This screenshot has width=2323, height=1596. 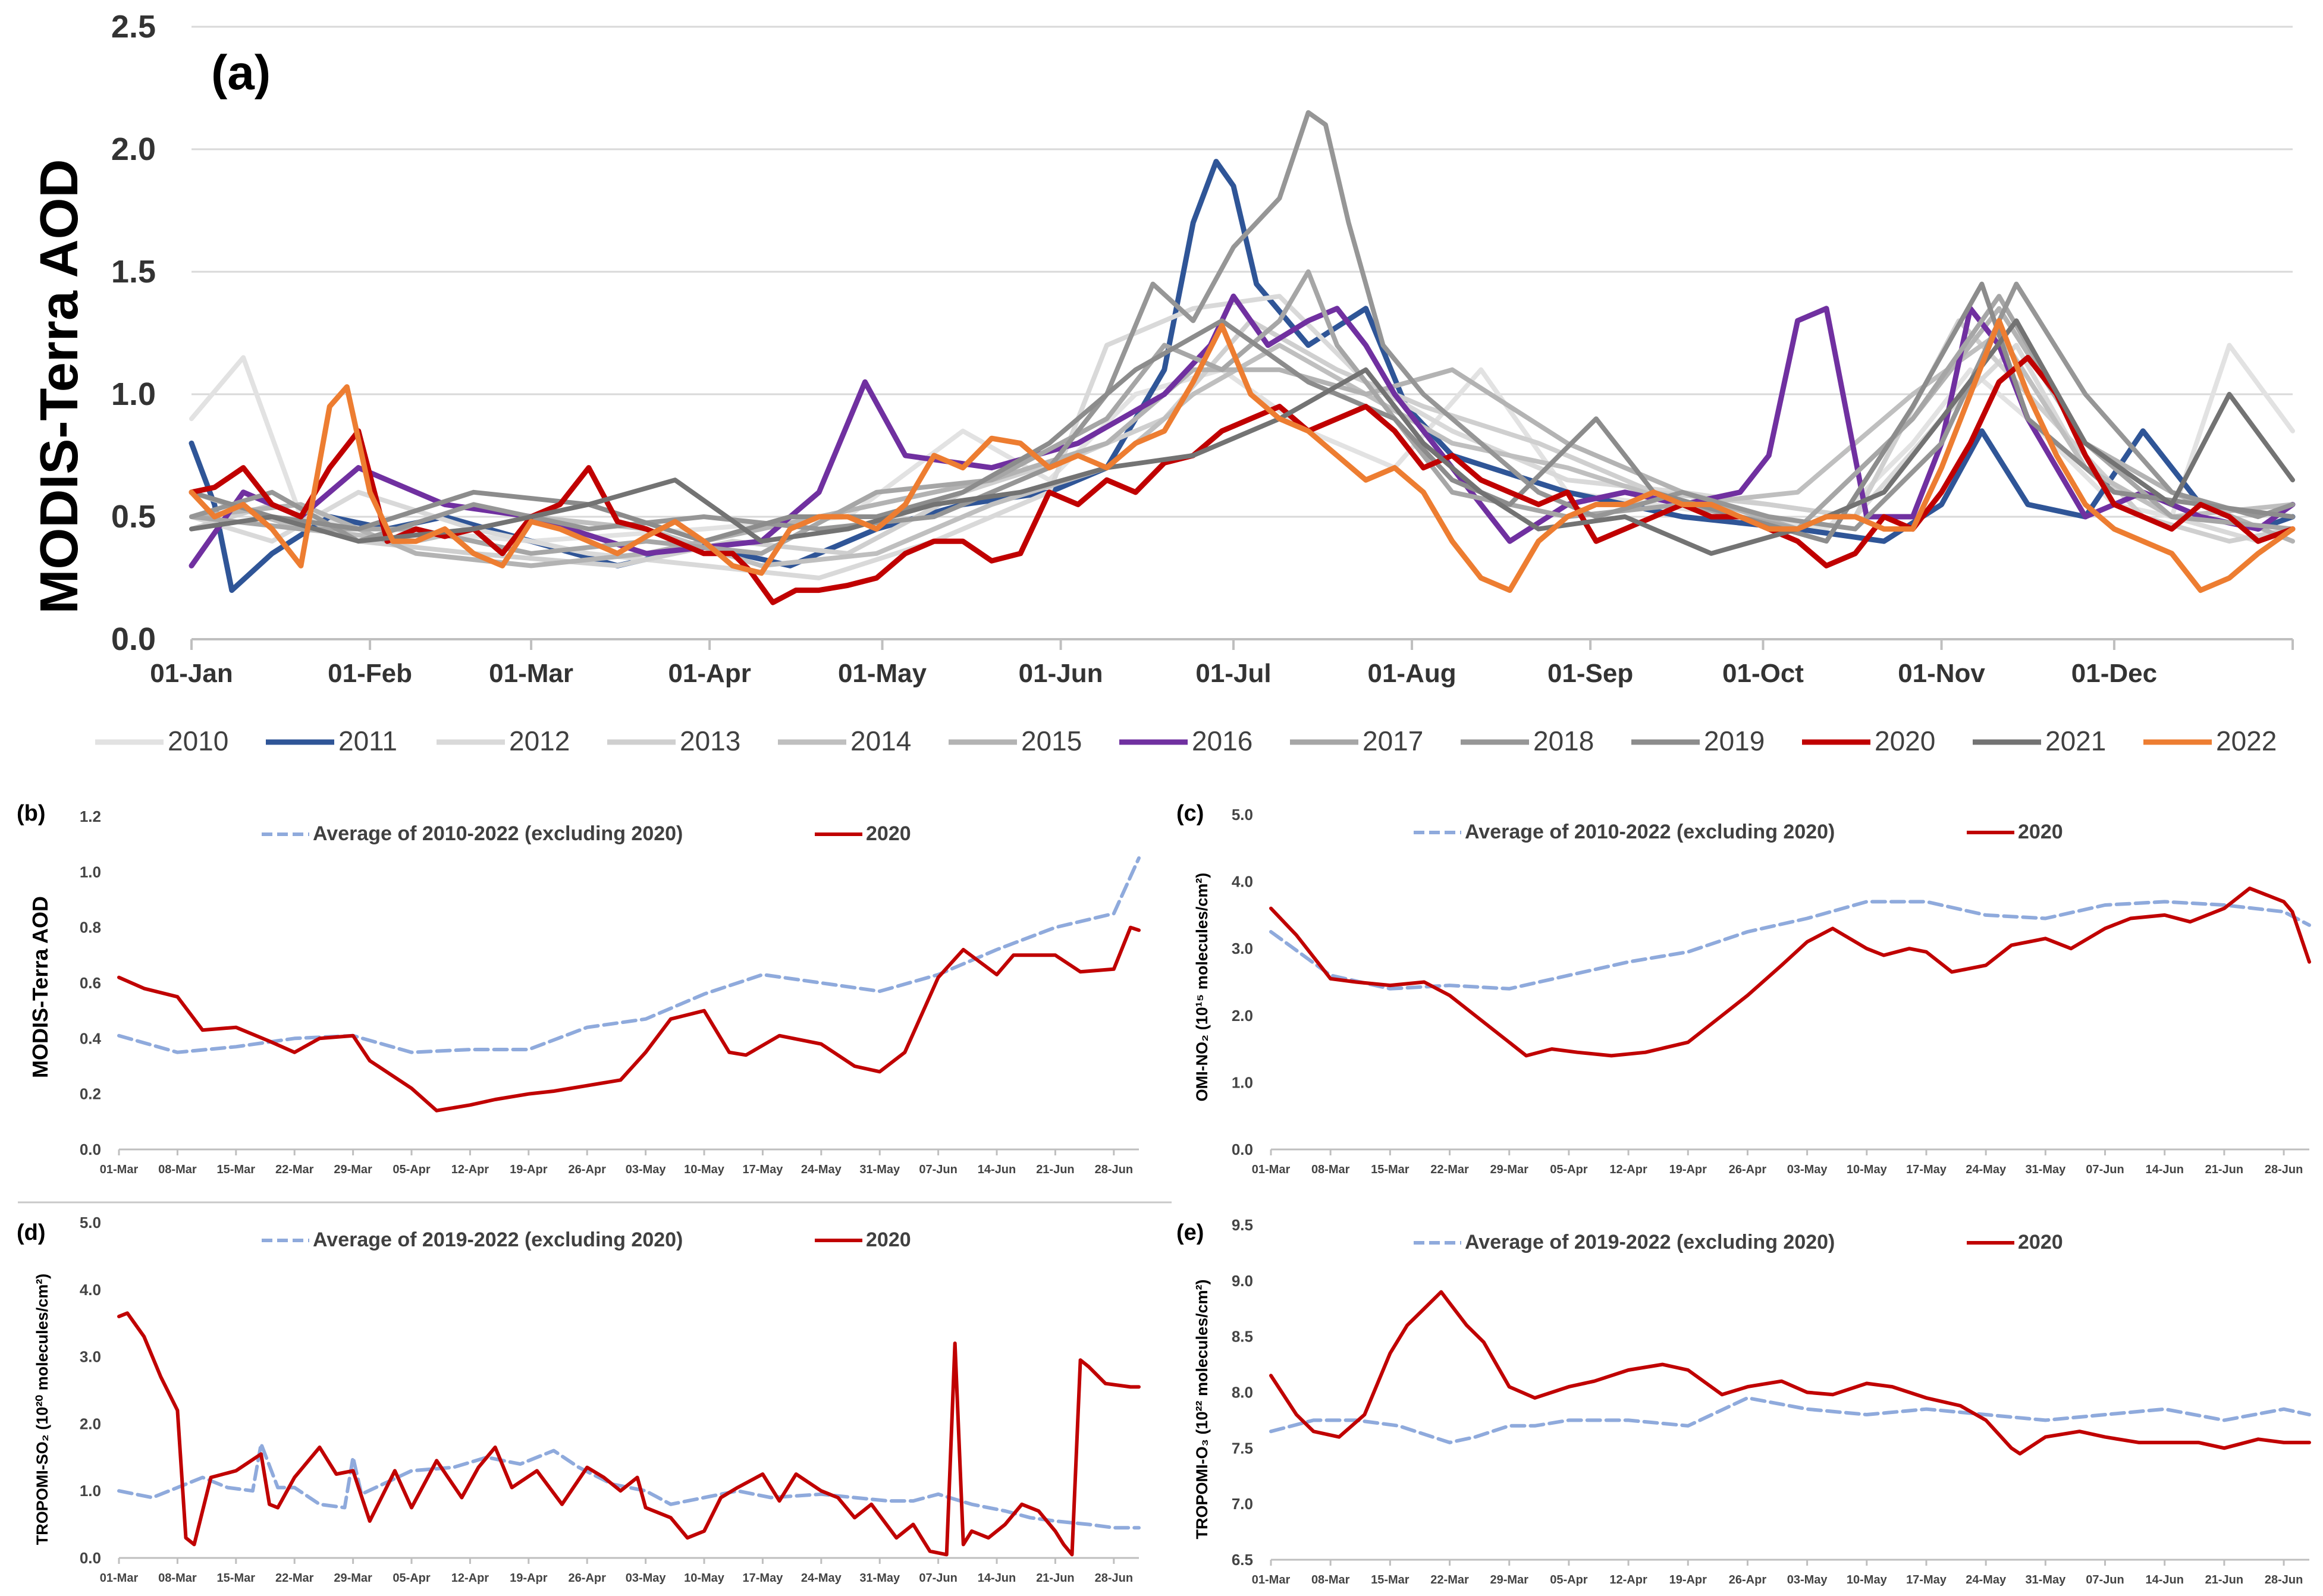 What do you see at coordinates (2164, 1169) in the screenshot?
I see `x-tick-label: 14-Jun` at bounding box center [2164, 1169].